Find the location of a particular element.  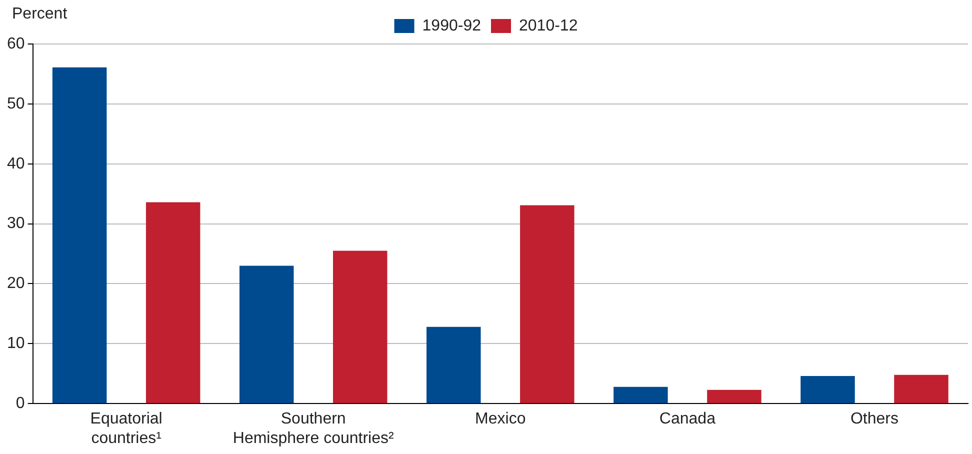

x-tick-label: Canada is located at coordinates (687, 419).